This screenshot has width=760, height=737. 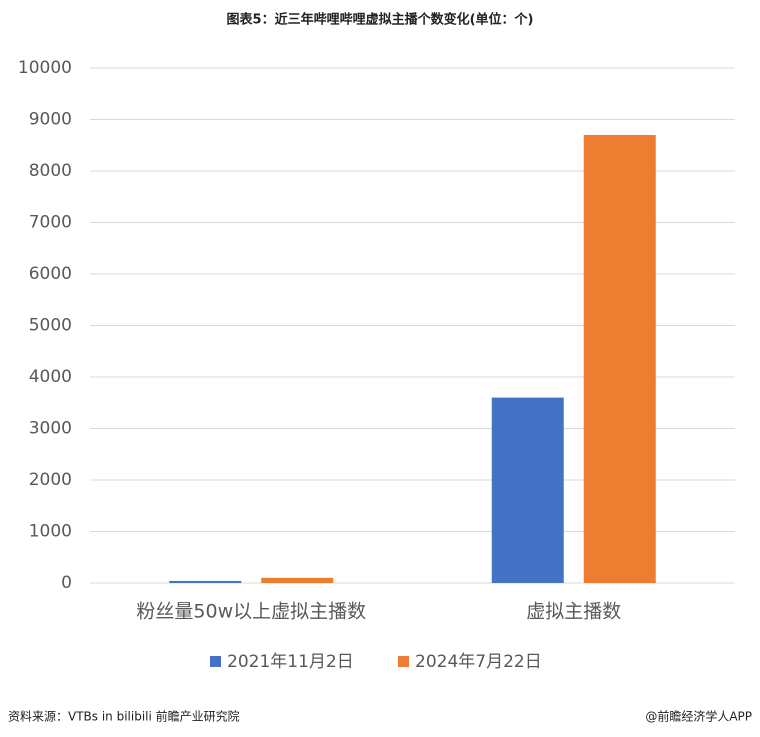 What do you see at coordinates (50, 274) in the screenshot?
I see `y-tick-label: 6000` at bounding box center [50, 274].